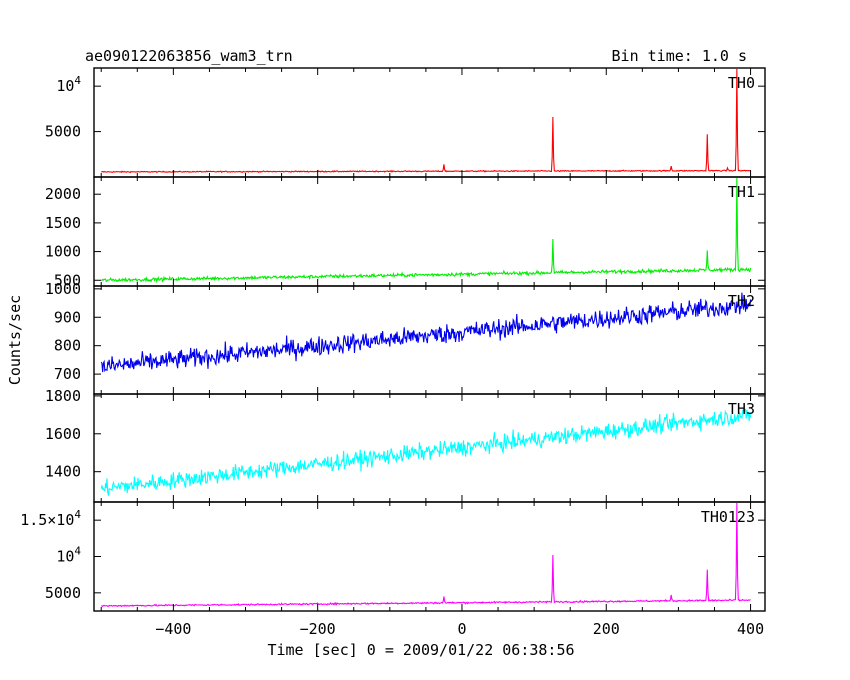 The width and height of the screenshot is (850, 680). Describe the element at coordinates (728, 517) in the screenshot. I see `panel-label-th0123: TH0123` at that location.